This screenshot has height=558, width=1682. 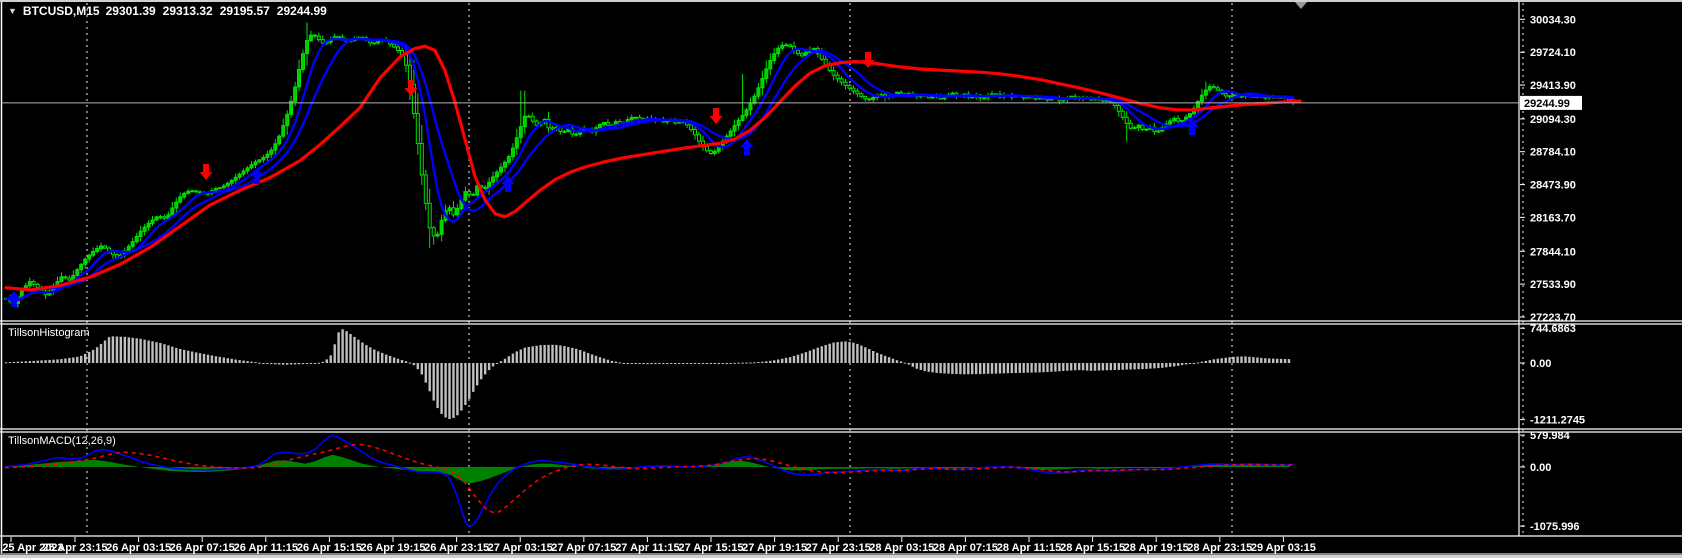 What do you see at coordinates (965, 548) in the screenshot?
I see `time-axis-label: 28 Apr 07:15` at bounding box center [965, 548].